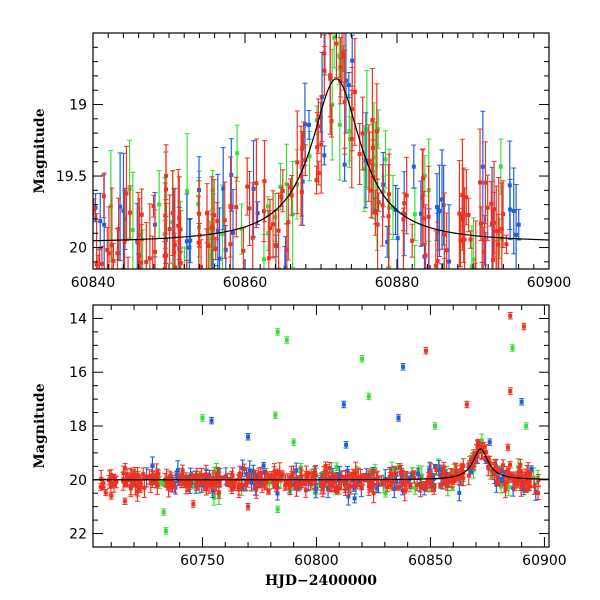  What do you see at coordinates (71, 177) in the screenshot?
I see `y-tick-label: 19.5` at bounding box center [71, 177].